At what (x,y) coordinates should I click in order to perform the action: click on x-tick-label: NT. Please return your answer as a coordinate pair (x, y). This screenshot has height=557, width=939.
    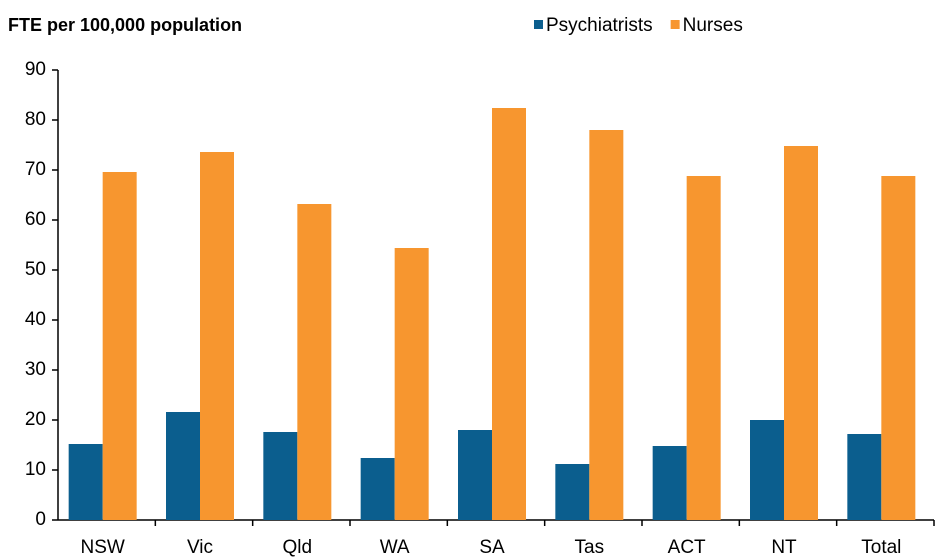
    Looking at the image, I should click on (784, 547).